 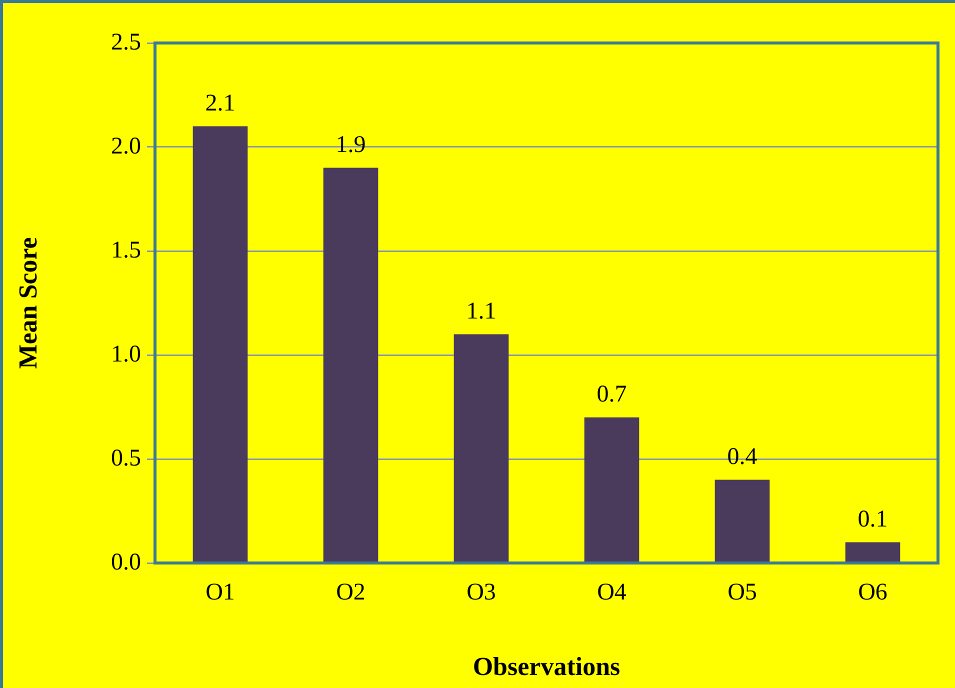 I want to click on y-tick-label: 2.0, so click(x=126, y=146).